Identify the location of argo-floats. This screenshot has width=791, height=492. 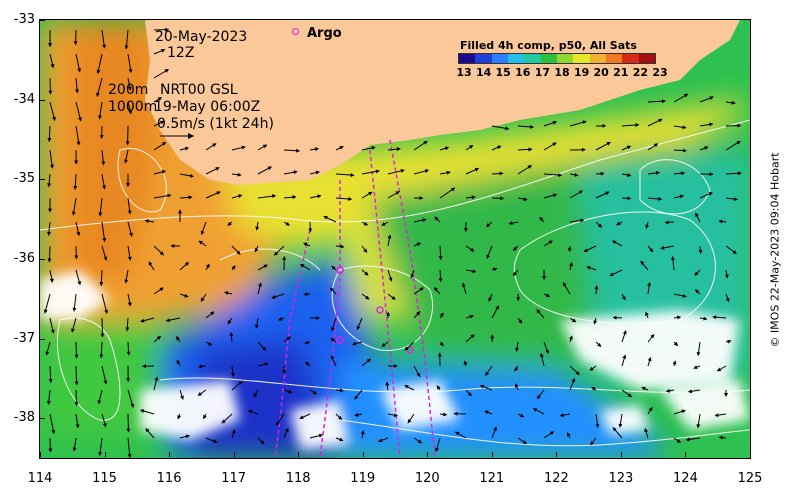
(375, 310).